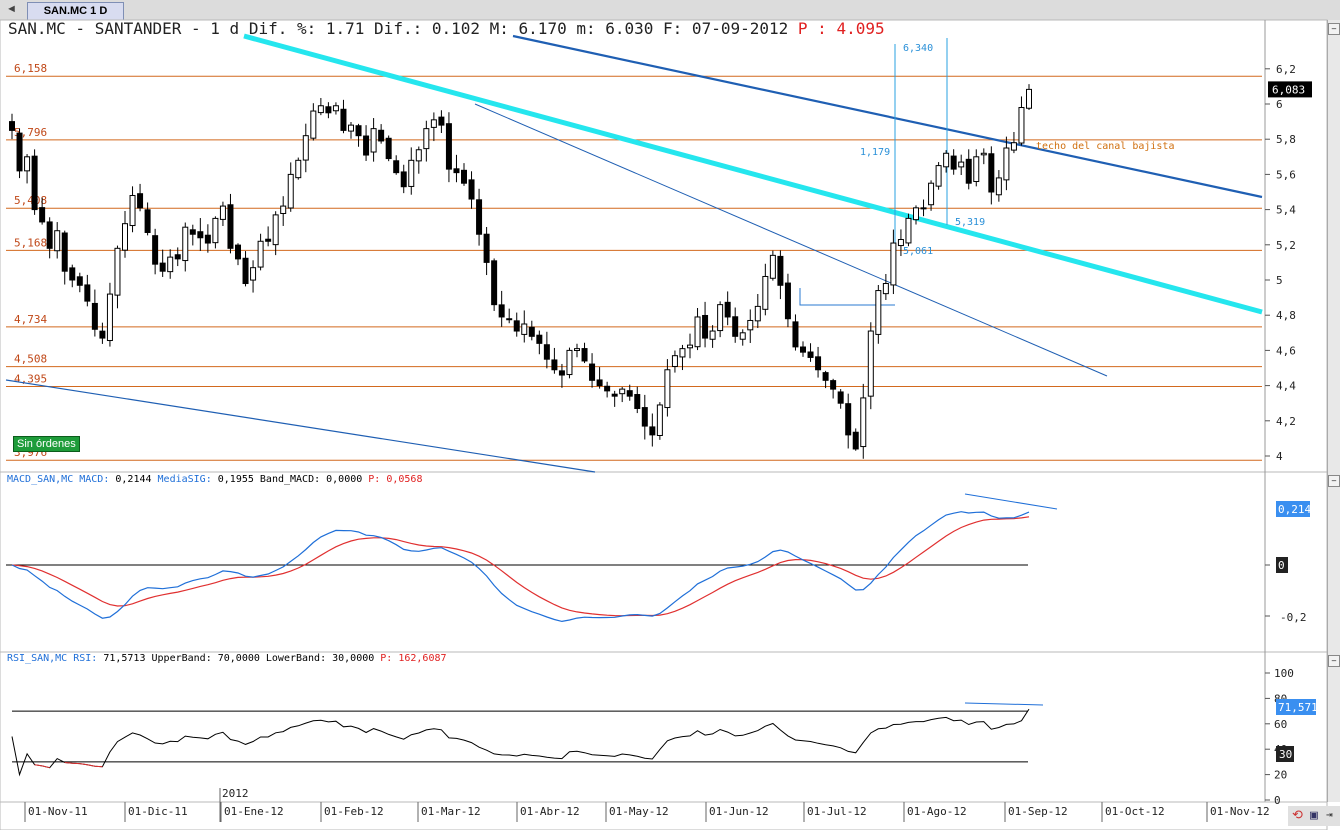  I want to click on status-badge: Sin órdenes, so click(46, 444).